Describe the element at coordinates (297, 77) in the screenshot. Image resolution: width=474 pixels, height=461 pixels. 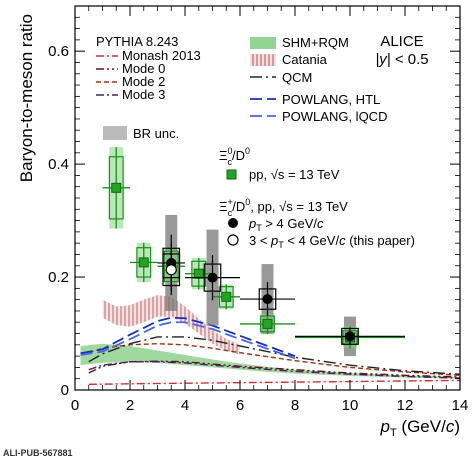
I see `legend-label-qcm: QCM` at that location.